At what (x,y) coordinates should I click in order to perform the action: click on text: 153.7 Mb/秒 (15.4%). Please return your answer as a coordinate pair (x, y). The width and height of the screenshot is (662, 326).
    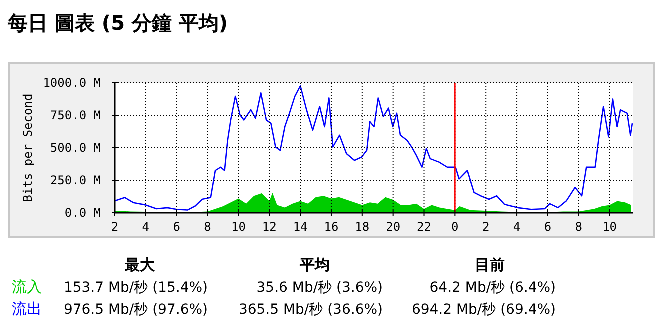
    Looking at the image, I should click on (136, 288).